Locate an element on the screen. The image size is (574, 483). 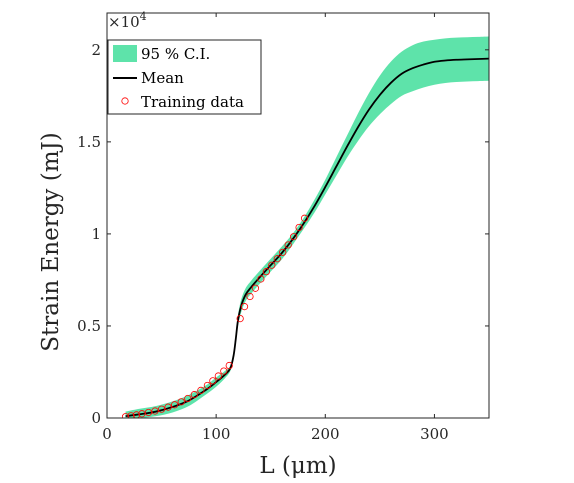
y-axis-title: Strain Energy (mJ) is located at coordinates (51, 241).